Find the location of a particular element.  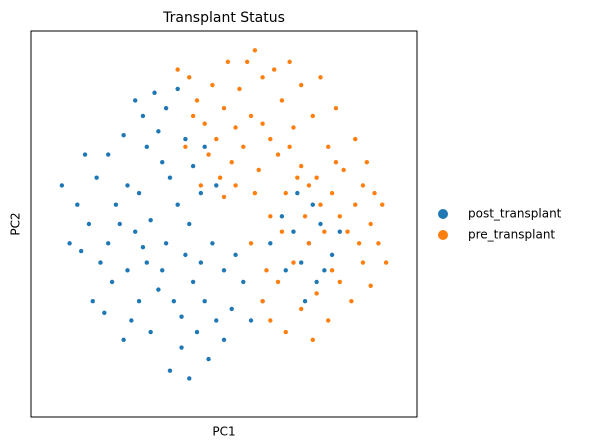

legend-label: post_transplant is located at coordinates (515, 214).